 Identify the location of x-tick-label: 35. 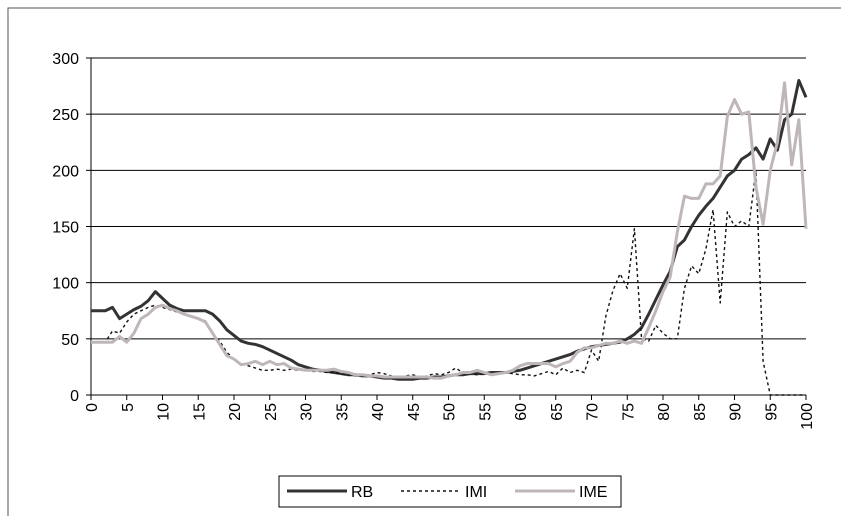
(342, 412).